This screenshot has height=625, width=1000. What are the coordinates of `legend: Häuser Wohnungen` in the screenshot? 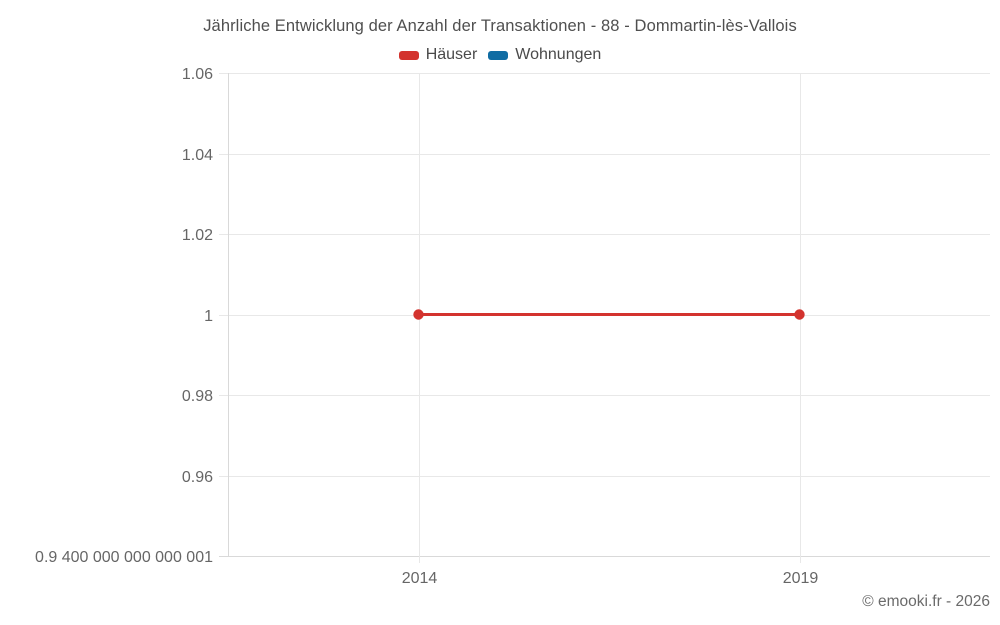 It's located at (500, 55).